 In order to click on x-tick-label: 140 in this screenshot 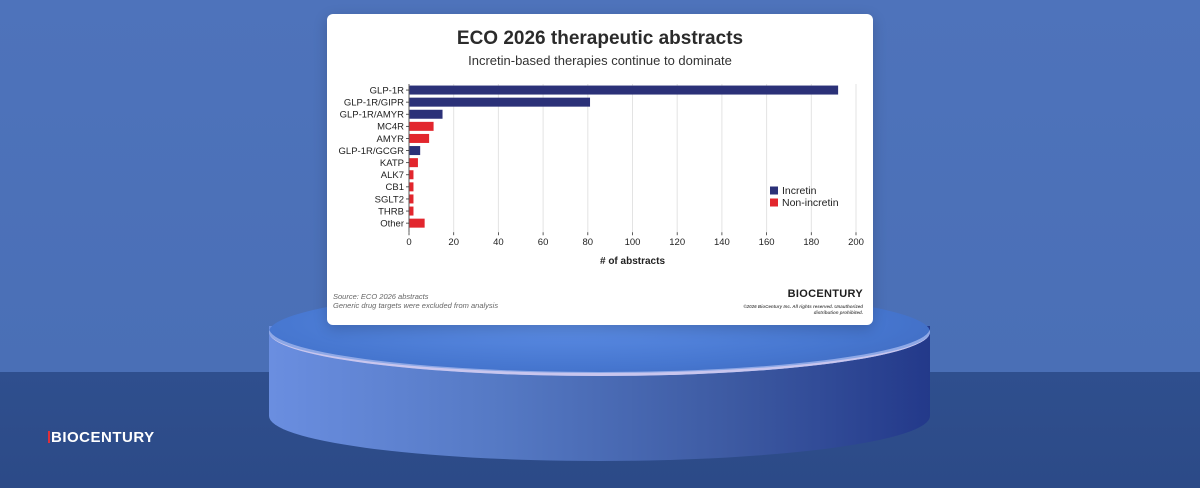, I will do `click(722, 242)`.